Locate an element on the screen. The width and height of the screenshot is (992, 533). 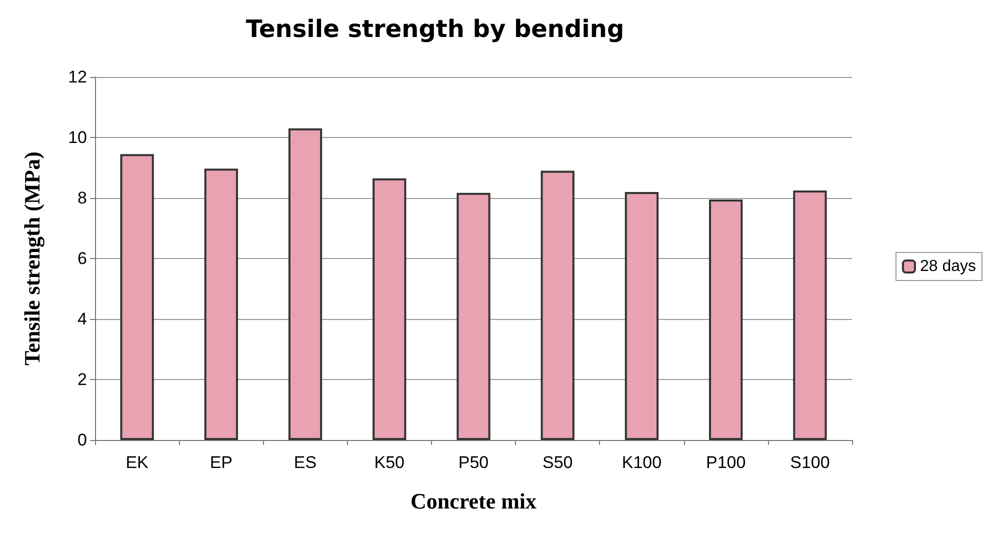
x-tick-label: K100 is located at coordinates (642, 462).